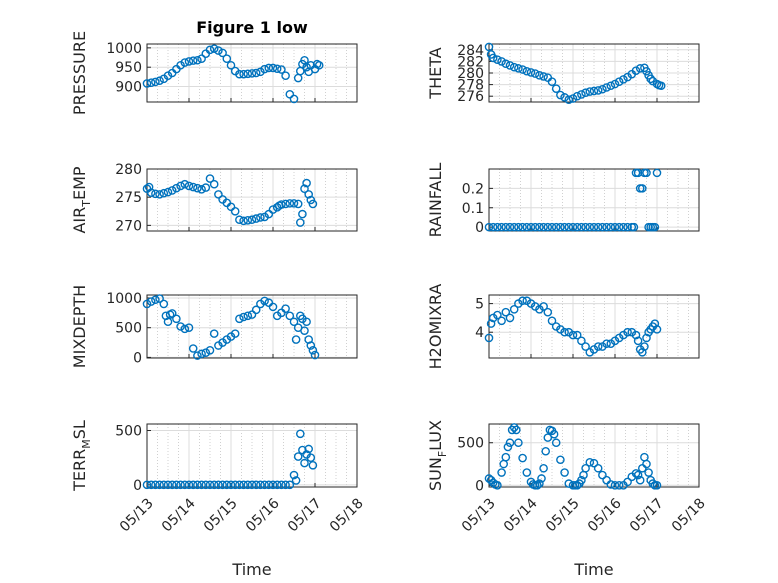 This screenshot has width=778, height=583. Describe the element at coordinates (347, 515) in the screenshot. I see `x-tick-label: 05/18` at that location.